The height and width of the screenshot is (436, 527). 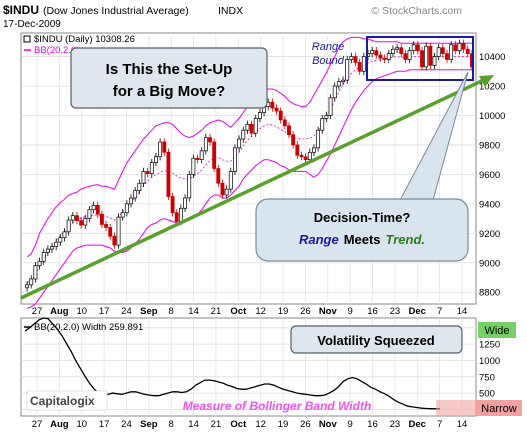 I want to click on exchange-label: INDX, so click(x=230, y=11).